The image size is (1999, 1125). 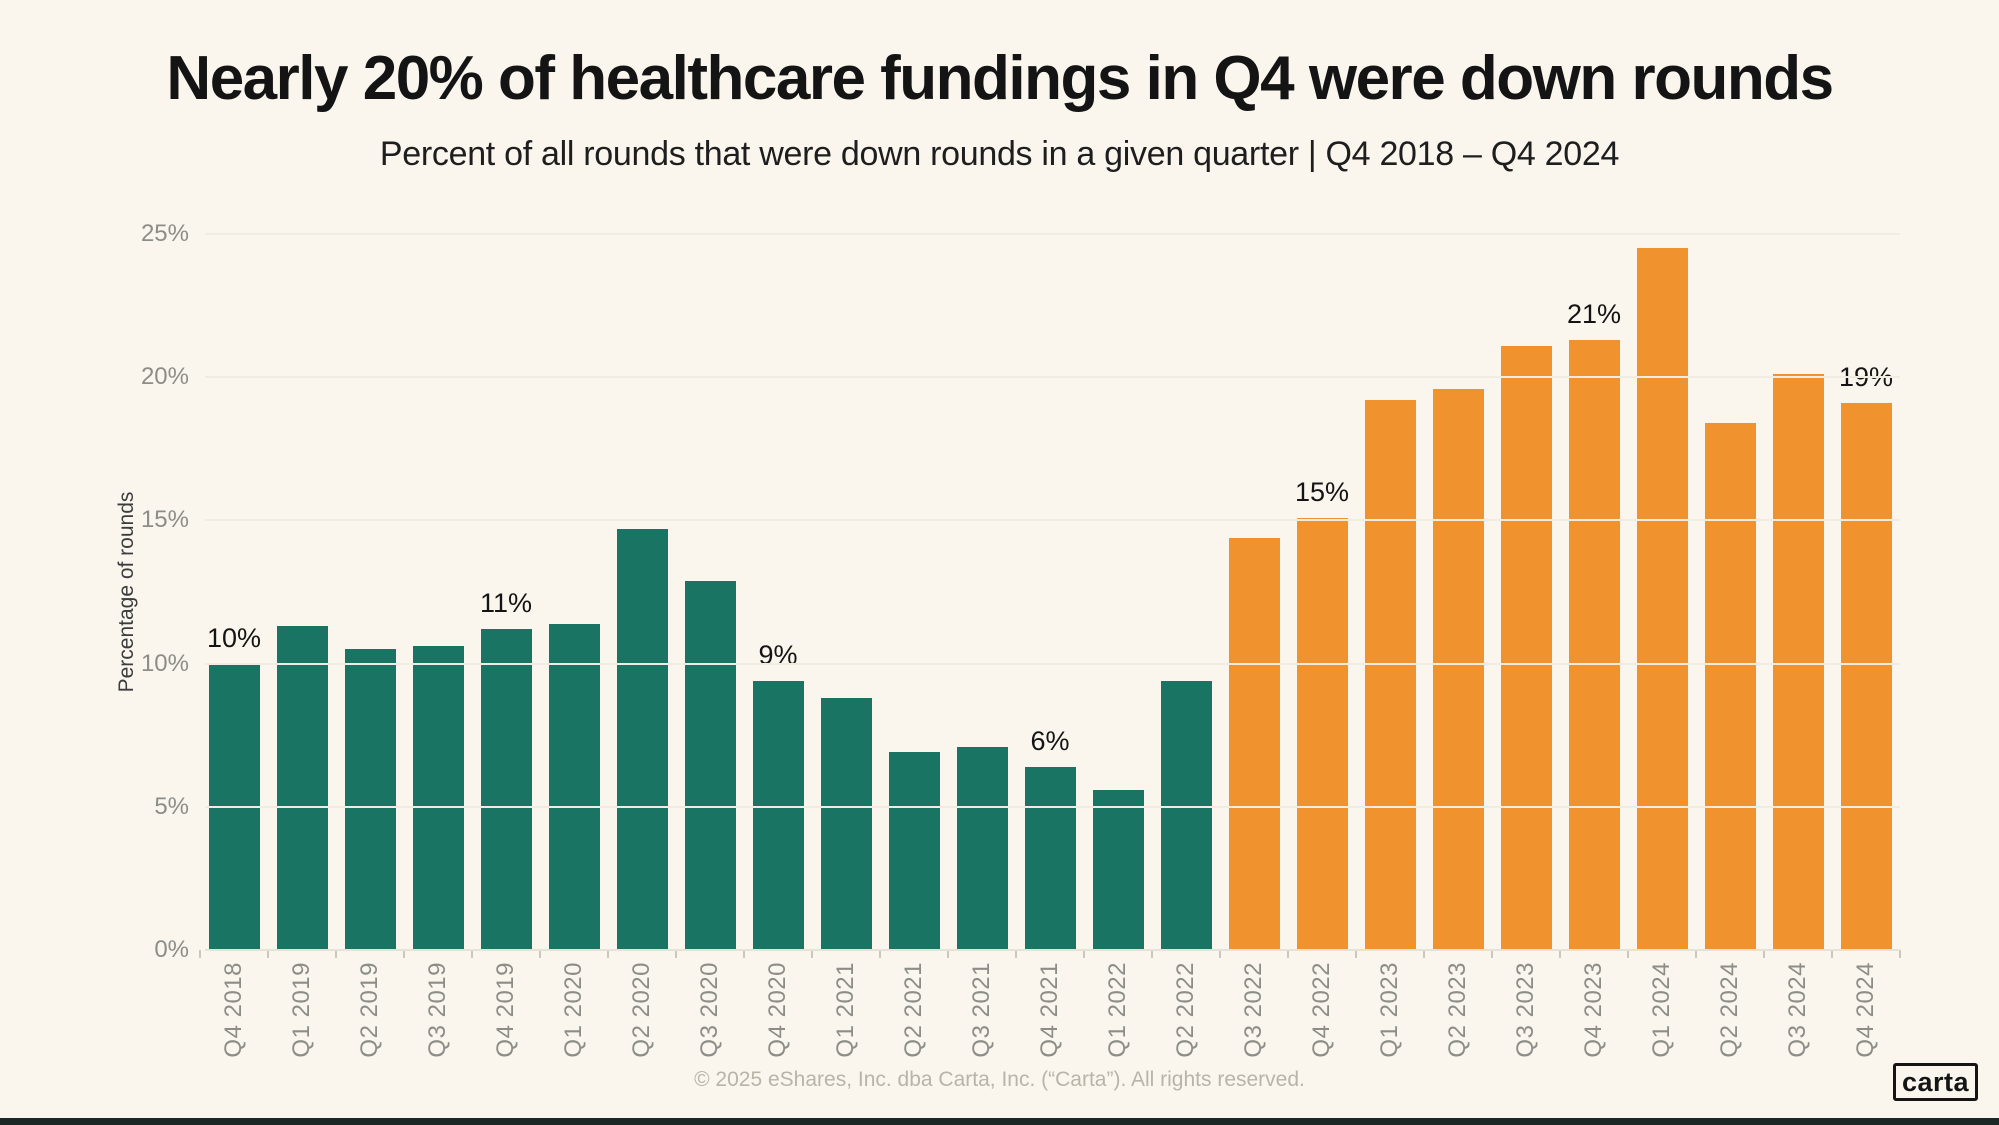 What do you see at coordinates (1185, 1010) in the screenshot?
I see `x-tick-label: Q2 2022` at bounding box center [1185, 1010].